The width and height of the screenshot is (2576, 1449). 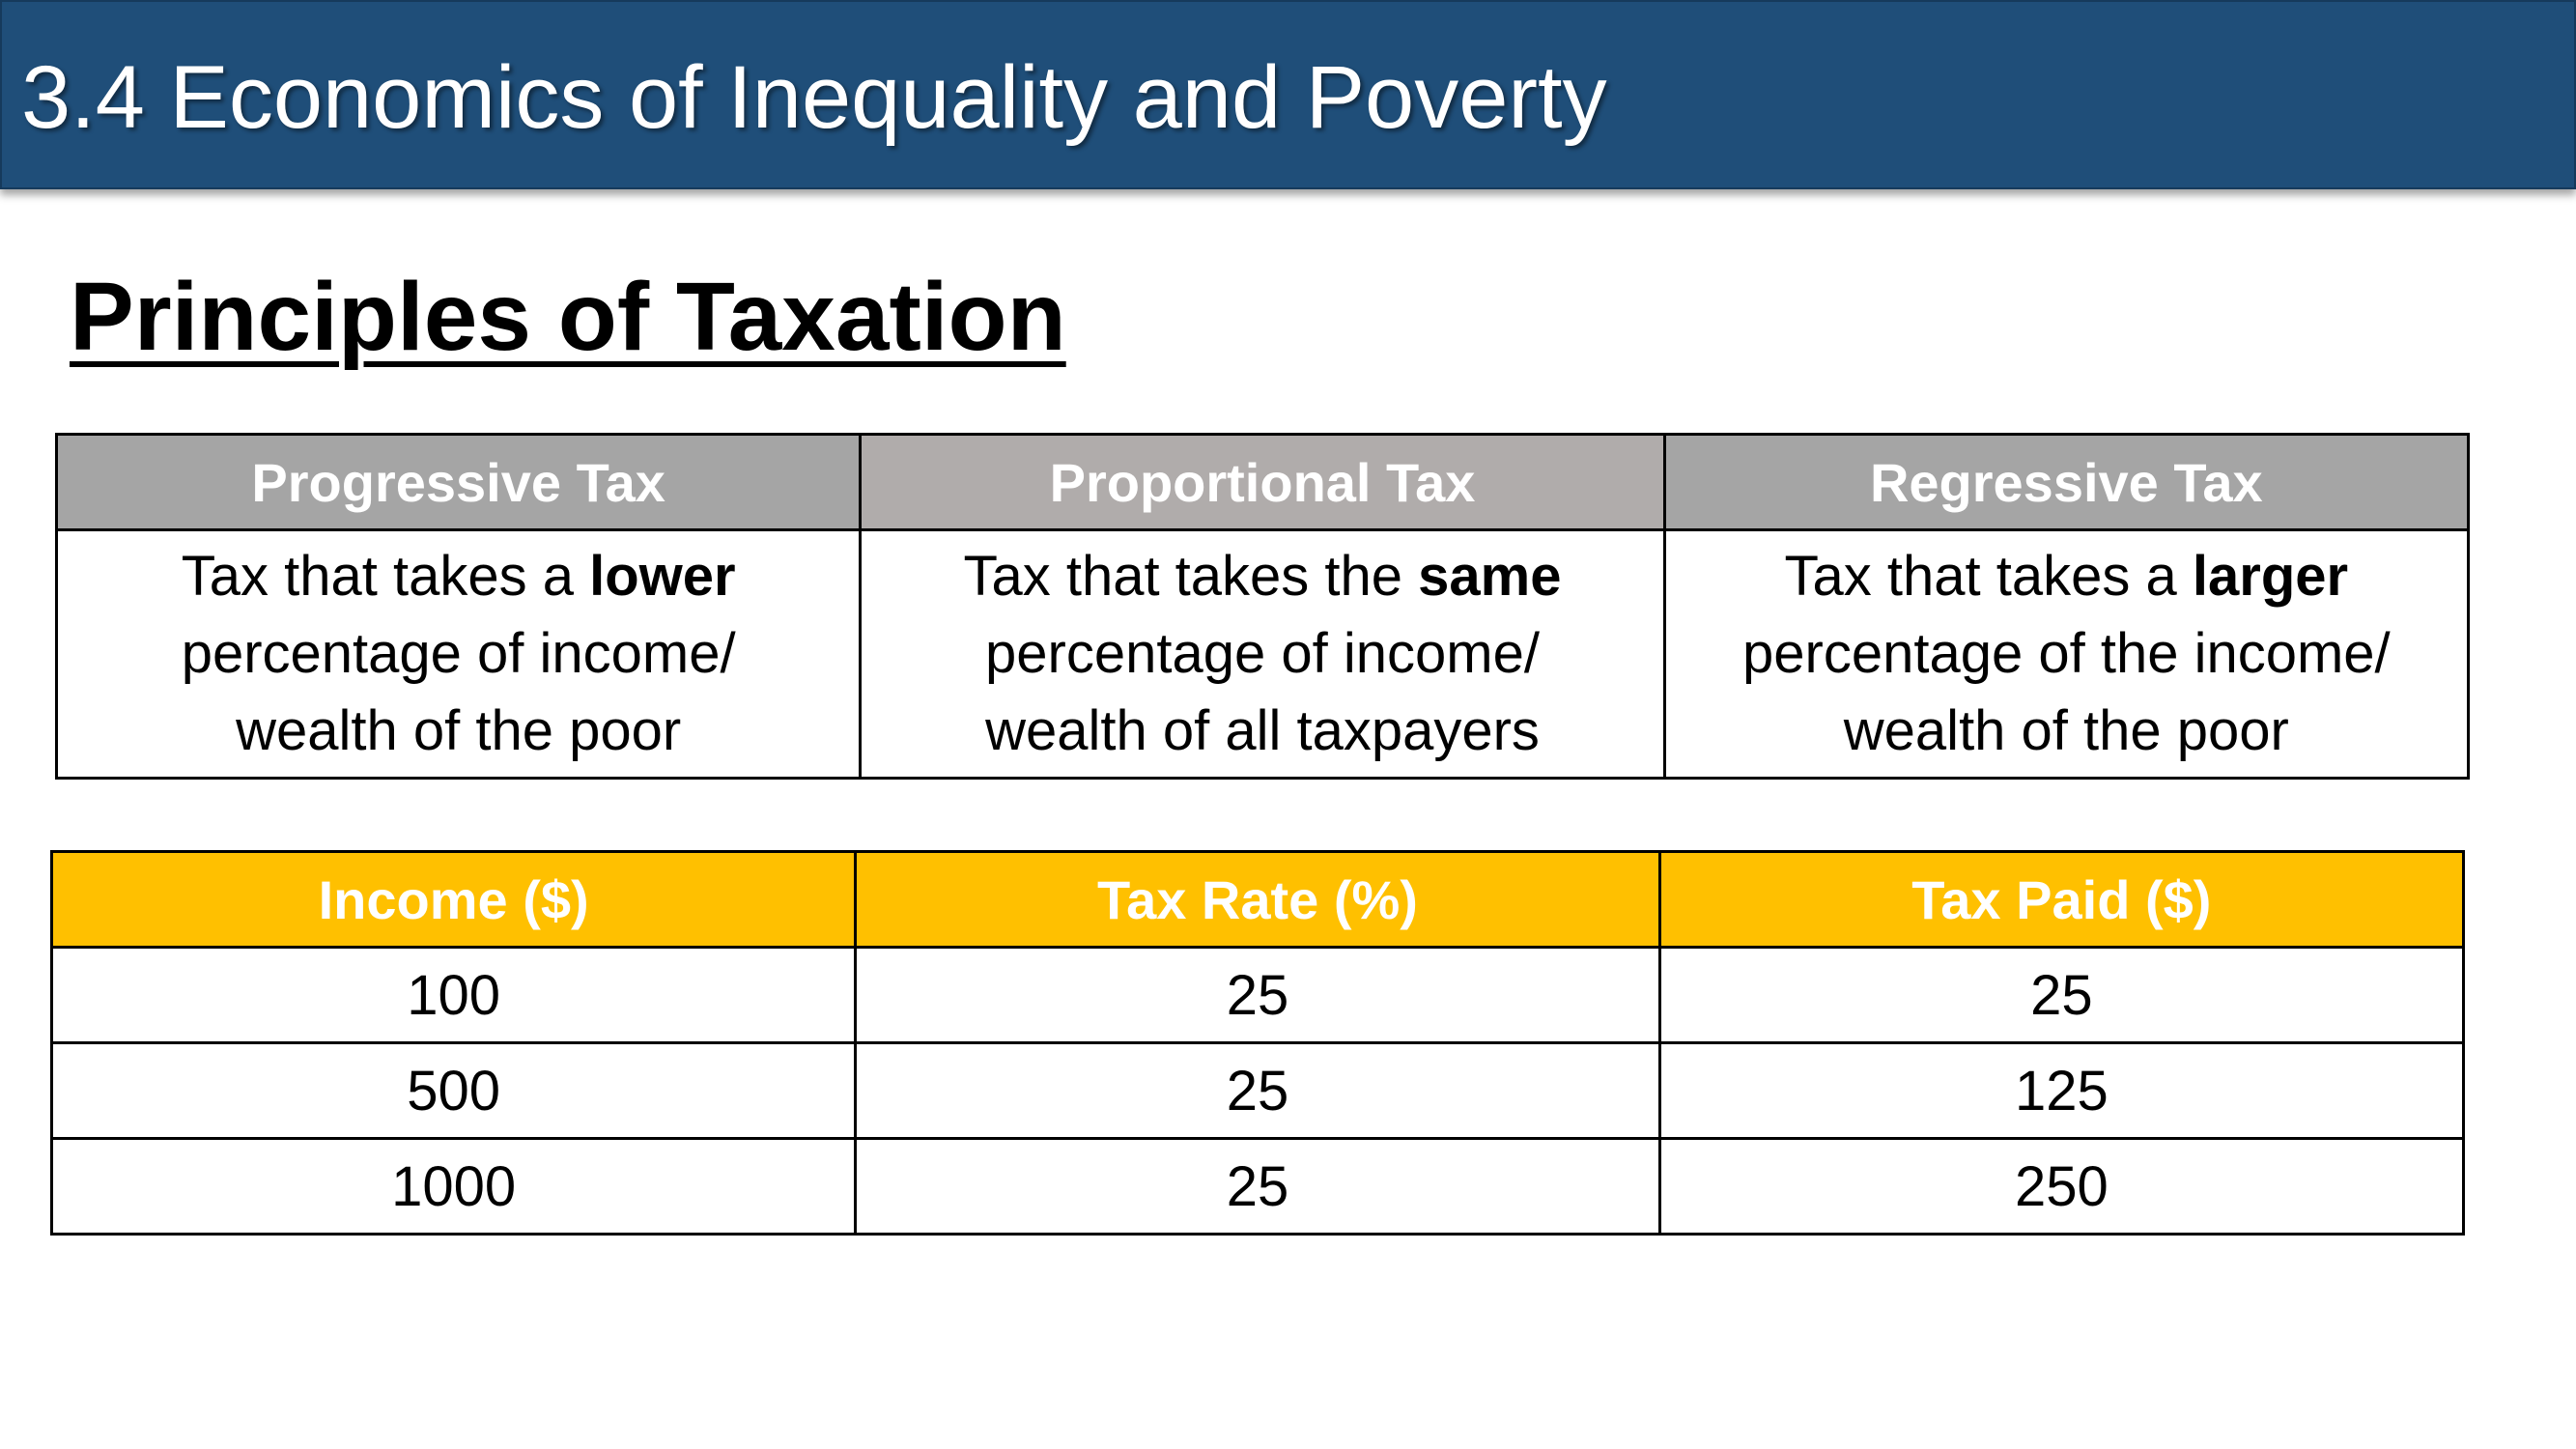 What do you see at coordinates (1490, 576) in the screenshot?
I see `definition-emphasis: same` at bounding box center [1490, 576].